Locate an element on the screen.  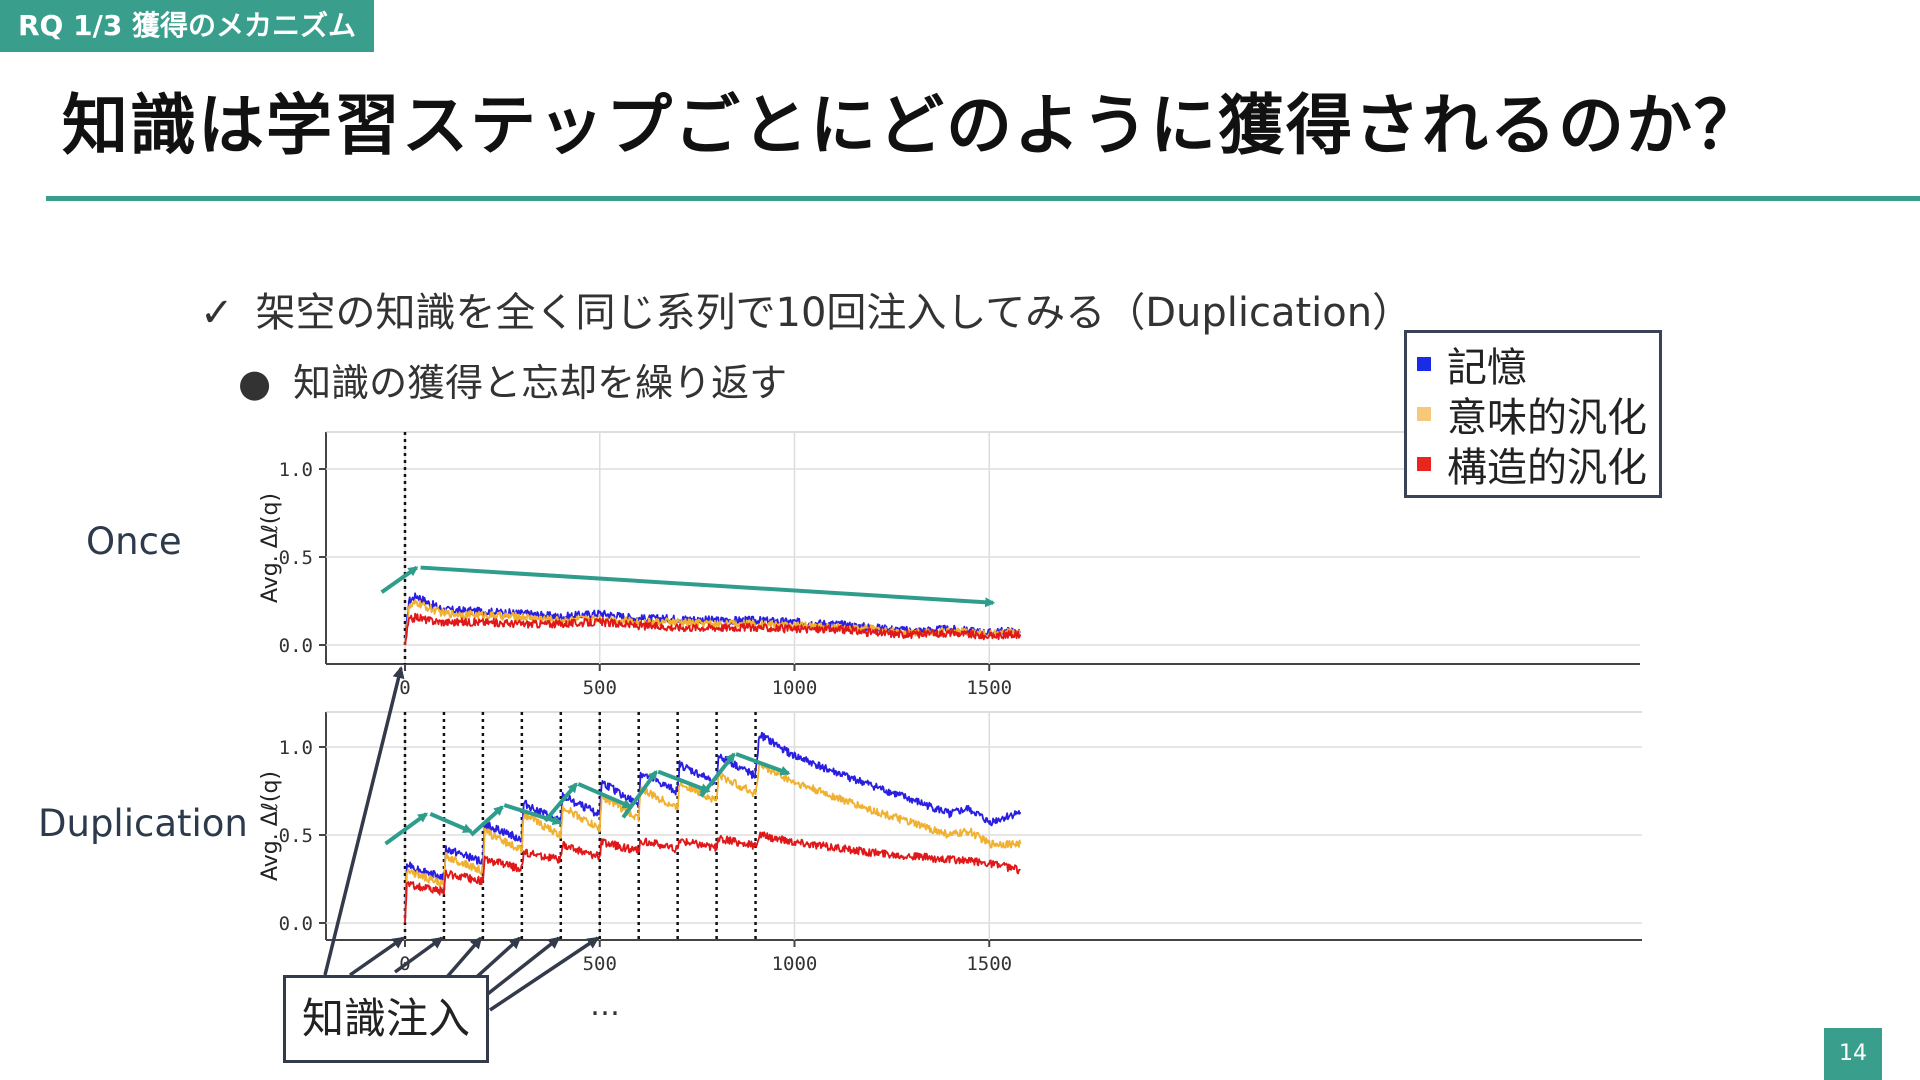
section-tag: RQ 1/3 獲得のメカニズム is located at coordinates (187, 26).